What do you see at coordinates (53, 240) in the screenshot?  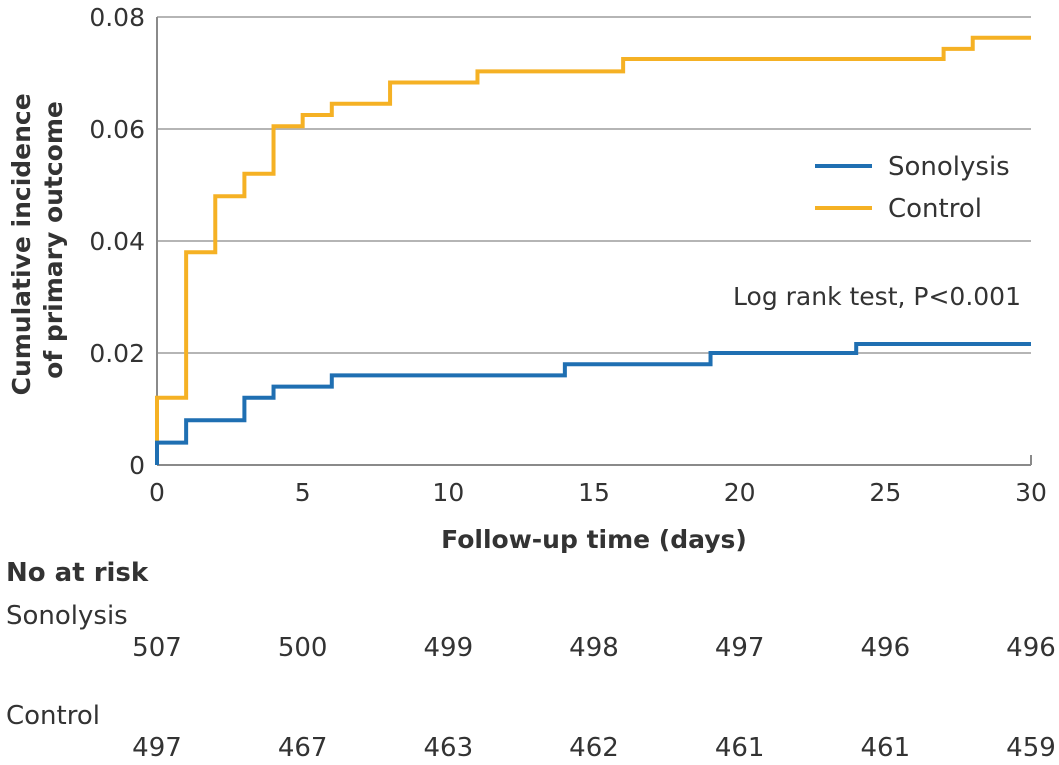 I see `y-axis-label-line2: of primary outcome` at bounding box center [53, 240].